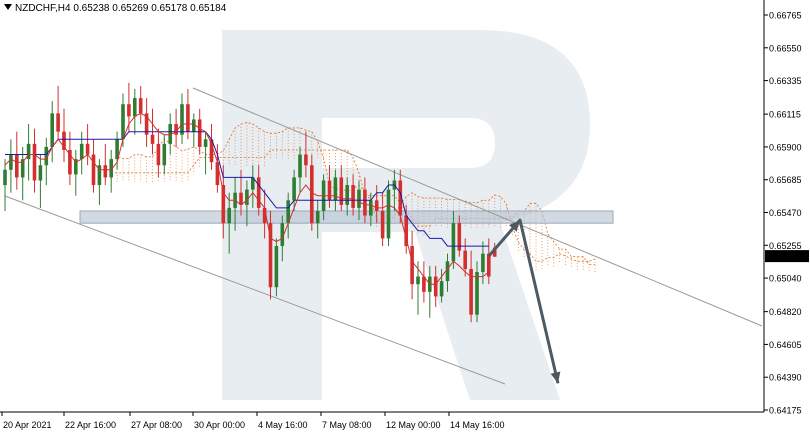 Image resolution: width=810 pixels, height=435 pixels. Describe the element at coordinates (785, 147) in the screenshot. I see `price-tick-label: 0.65900` at that location.